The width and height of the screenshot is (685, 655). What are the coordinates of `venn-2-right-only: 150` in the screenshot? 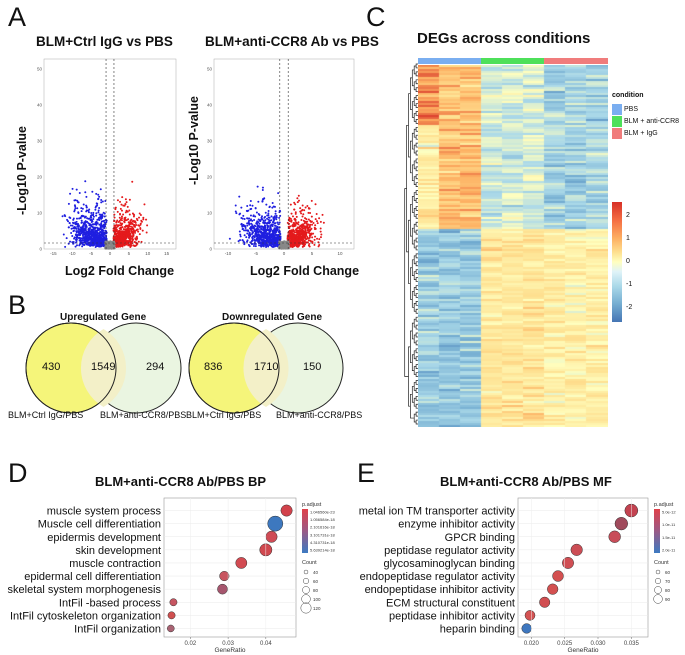 It's located at (312, 367).